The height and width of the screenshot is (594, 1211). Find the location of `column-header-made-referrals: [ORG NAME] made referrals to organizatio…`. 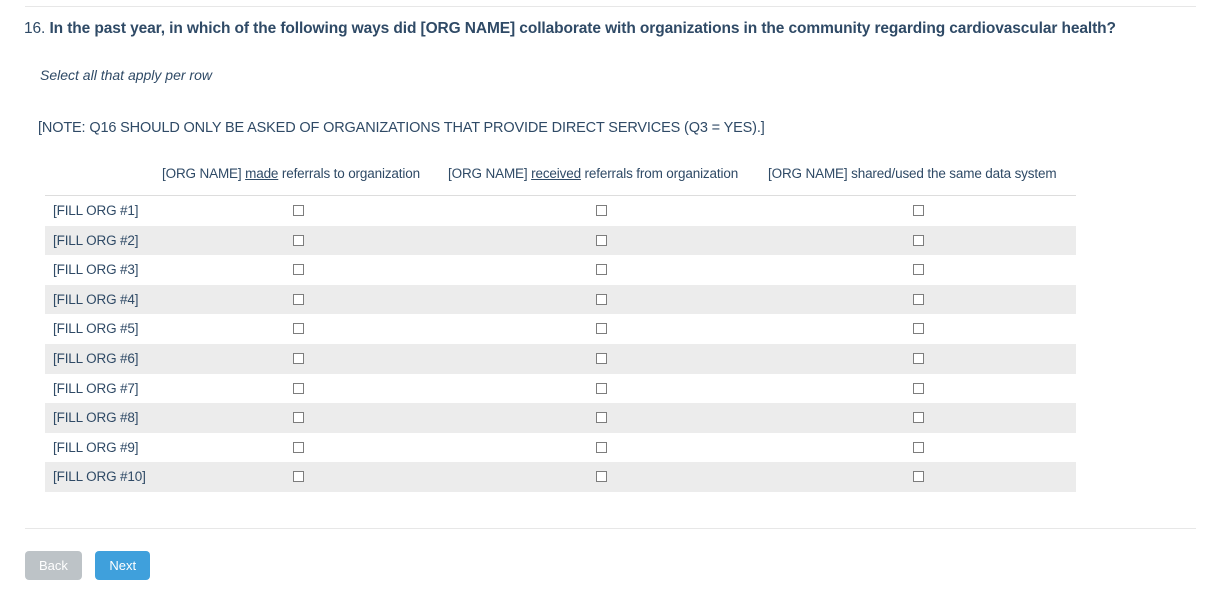

column-header-made-referrals: [ORG NAME] made referrals to organizatio… is located at coordinates (291, 173).